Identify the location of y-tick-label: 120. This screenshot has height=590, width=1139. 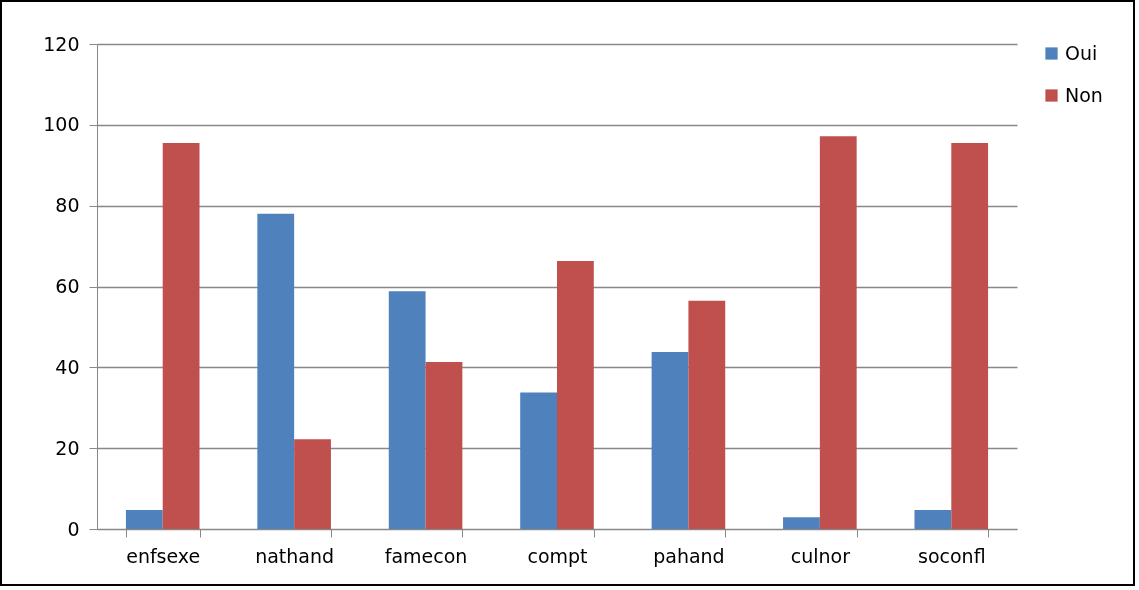
(61, 43).